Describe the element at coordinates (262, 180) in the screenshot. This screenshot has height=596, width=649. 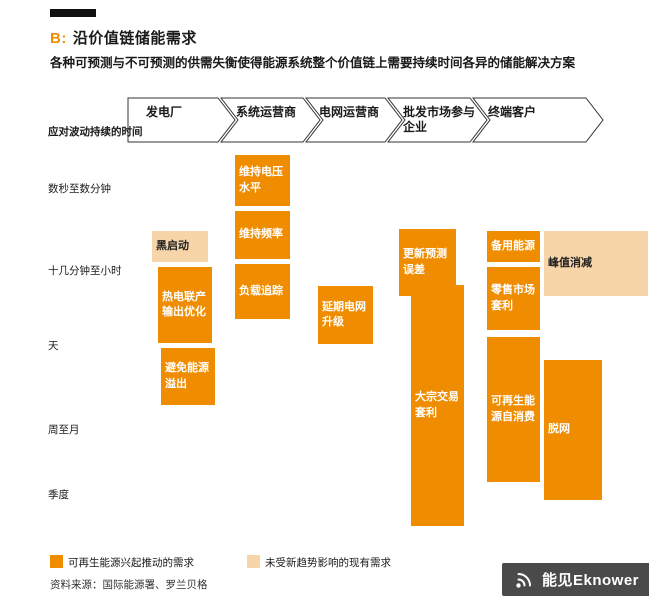
I see `block-maintain-voltage: 维持电压水平` at that location.